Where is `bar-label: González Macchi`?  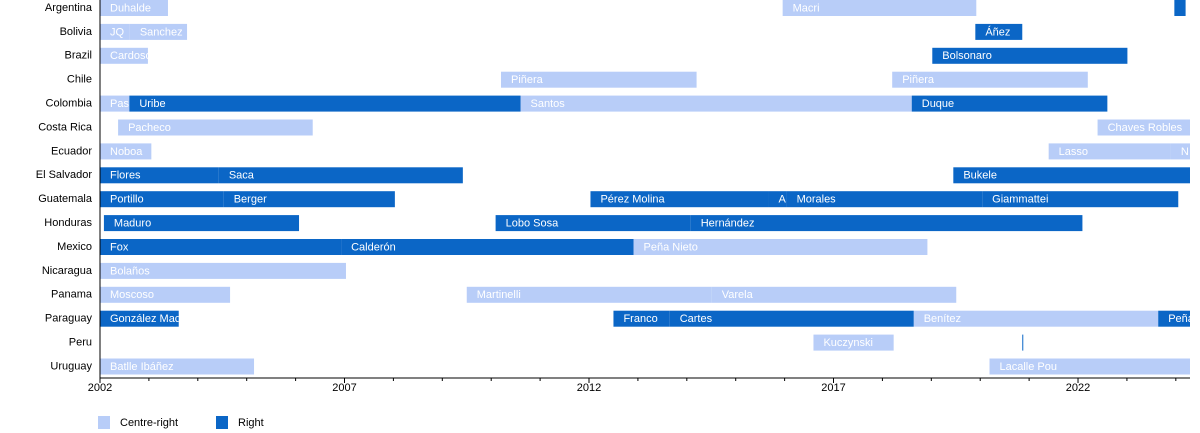 bar-label: González Macchi is located at coordinates (152, 319).